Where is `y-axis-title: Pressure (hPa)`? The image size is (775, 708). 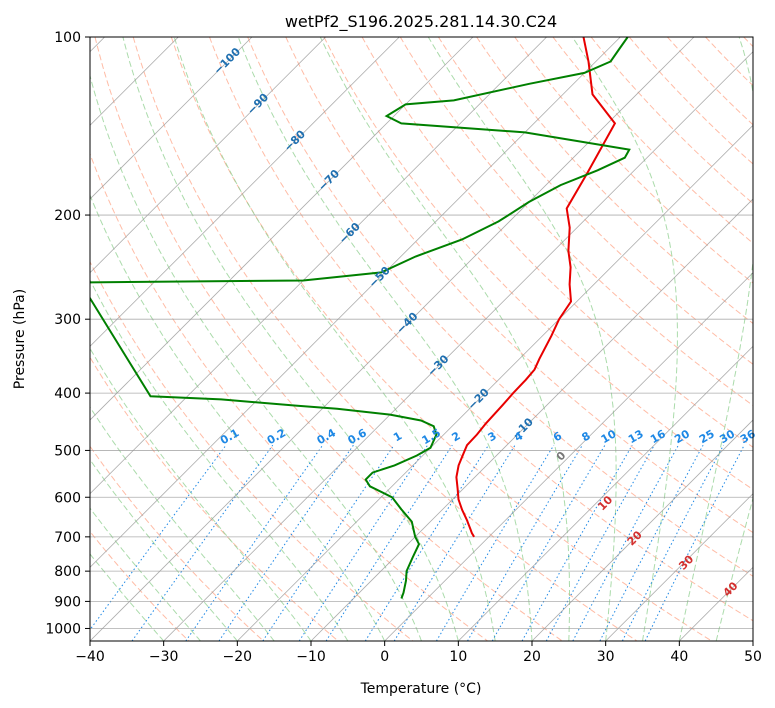 y-axis-title: Pressure (hPa) is located at coordinates (20, 339).